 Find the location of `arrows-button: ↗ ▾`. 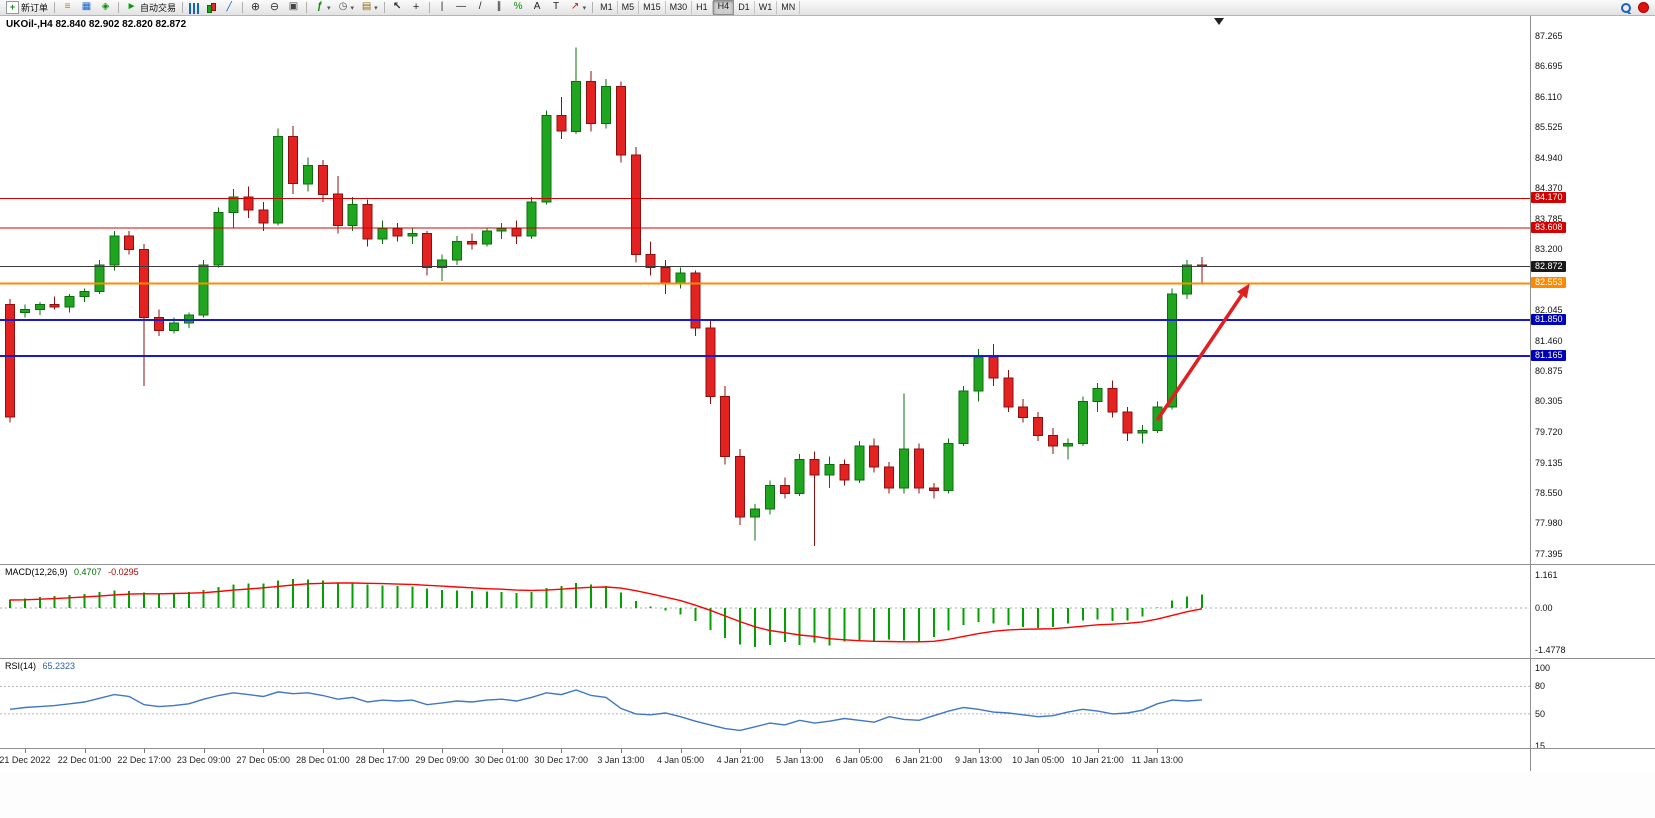

arrows-button: ↗ ▾ is located at coordinates (578, 8).